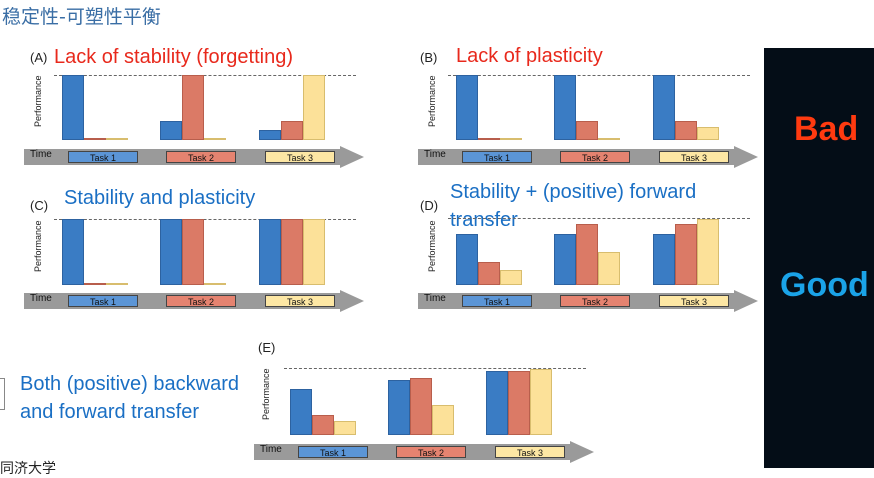 Image resolution: width=874 pixels, height=478 pixels. Describe the element at coordinates (81, 17) in the screenshot. I see `page-title: 稳定性-可塑性平衡` at that location.